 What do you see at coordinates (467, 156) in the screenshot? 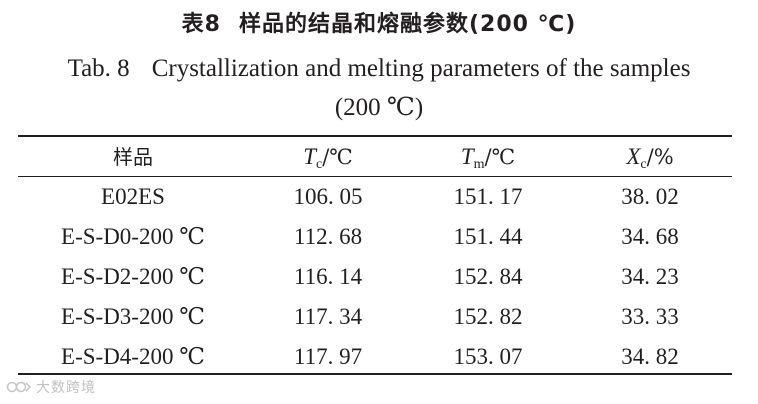
I see `header-tm-symbol: T` at bounding box center [467, 156].